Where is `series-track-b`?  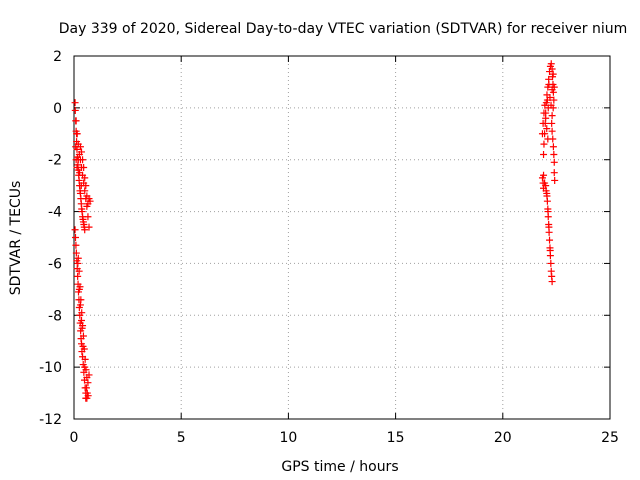
series-track-b is located at coordinates (82, 314).